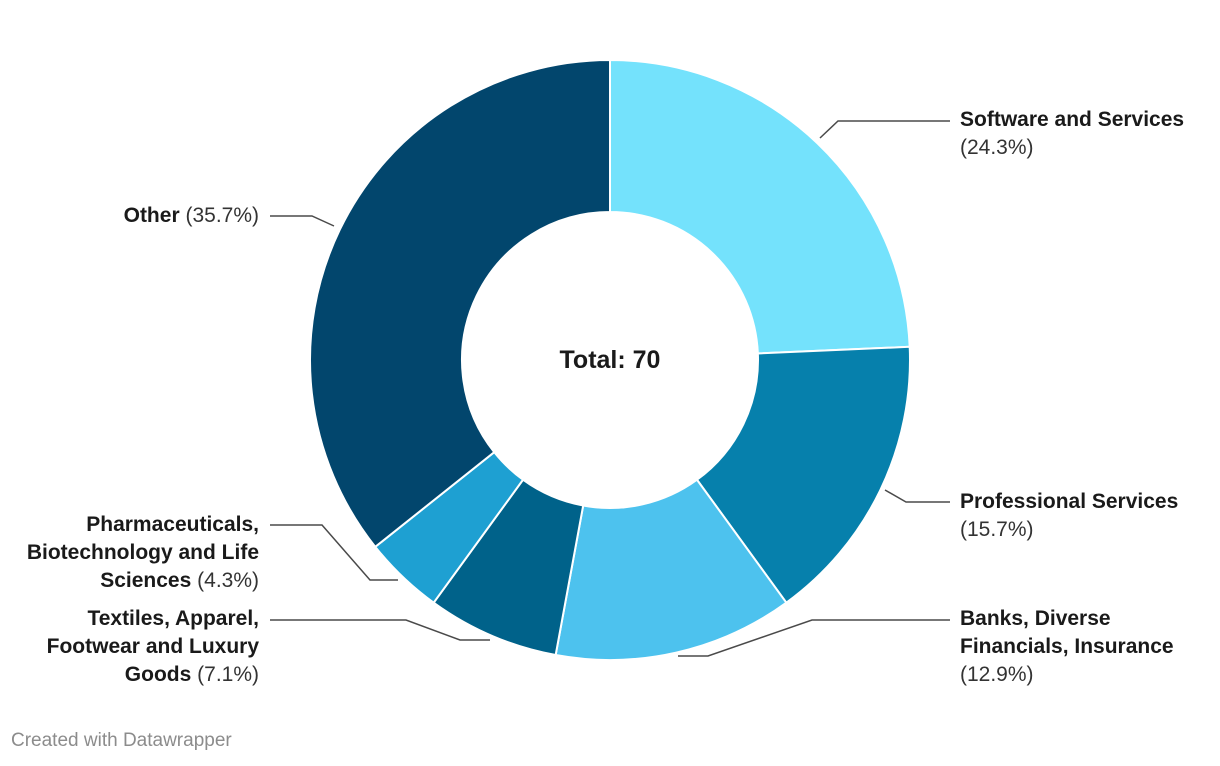  Describe the element at coordinates (334, 552) in the screenshot. I see `leader-line-pharmaceuticals` at that location.